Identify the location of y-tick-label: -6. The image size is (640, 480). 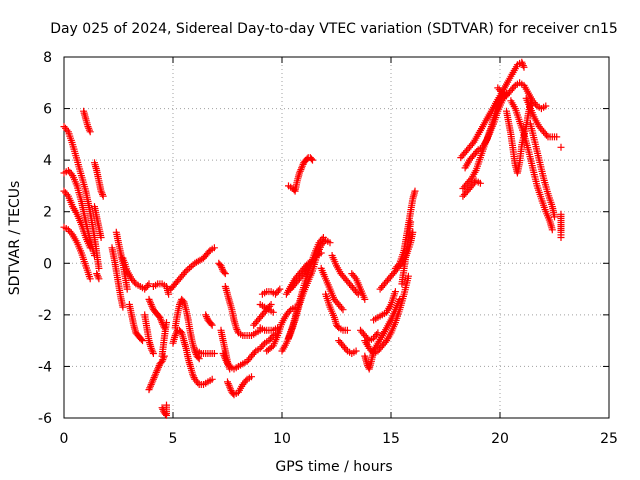
(45, 419).